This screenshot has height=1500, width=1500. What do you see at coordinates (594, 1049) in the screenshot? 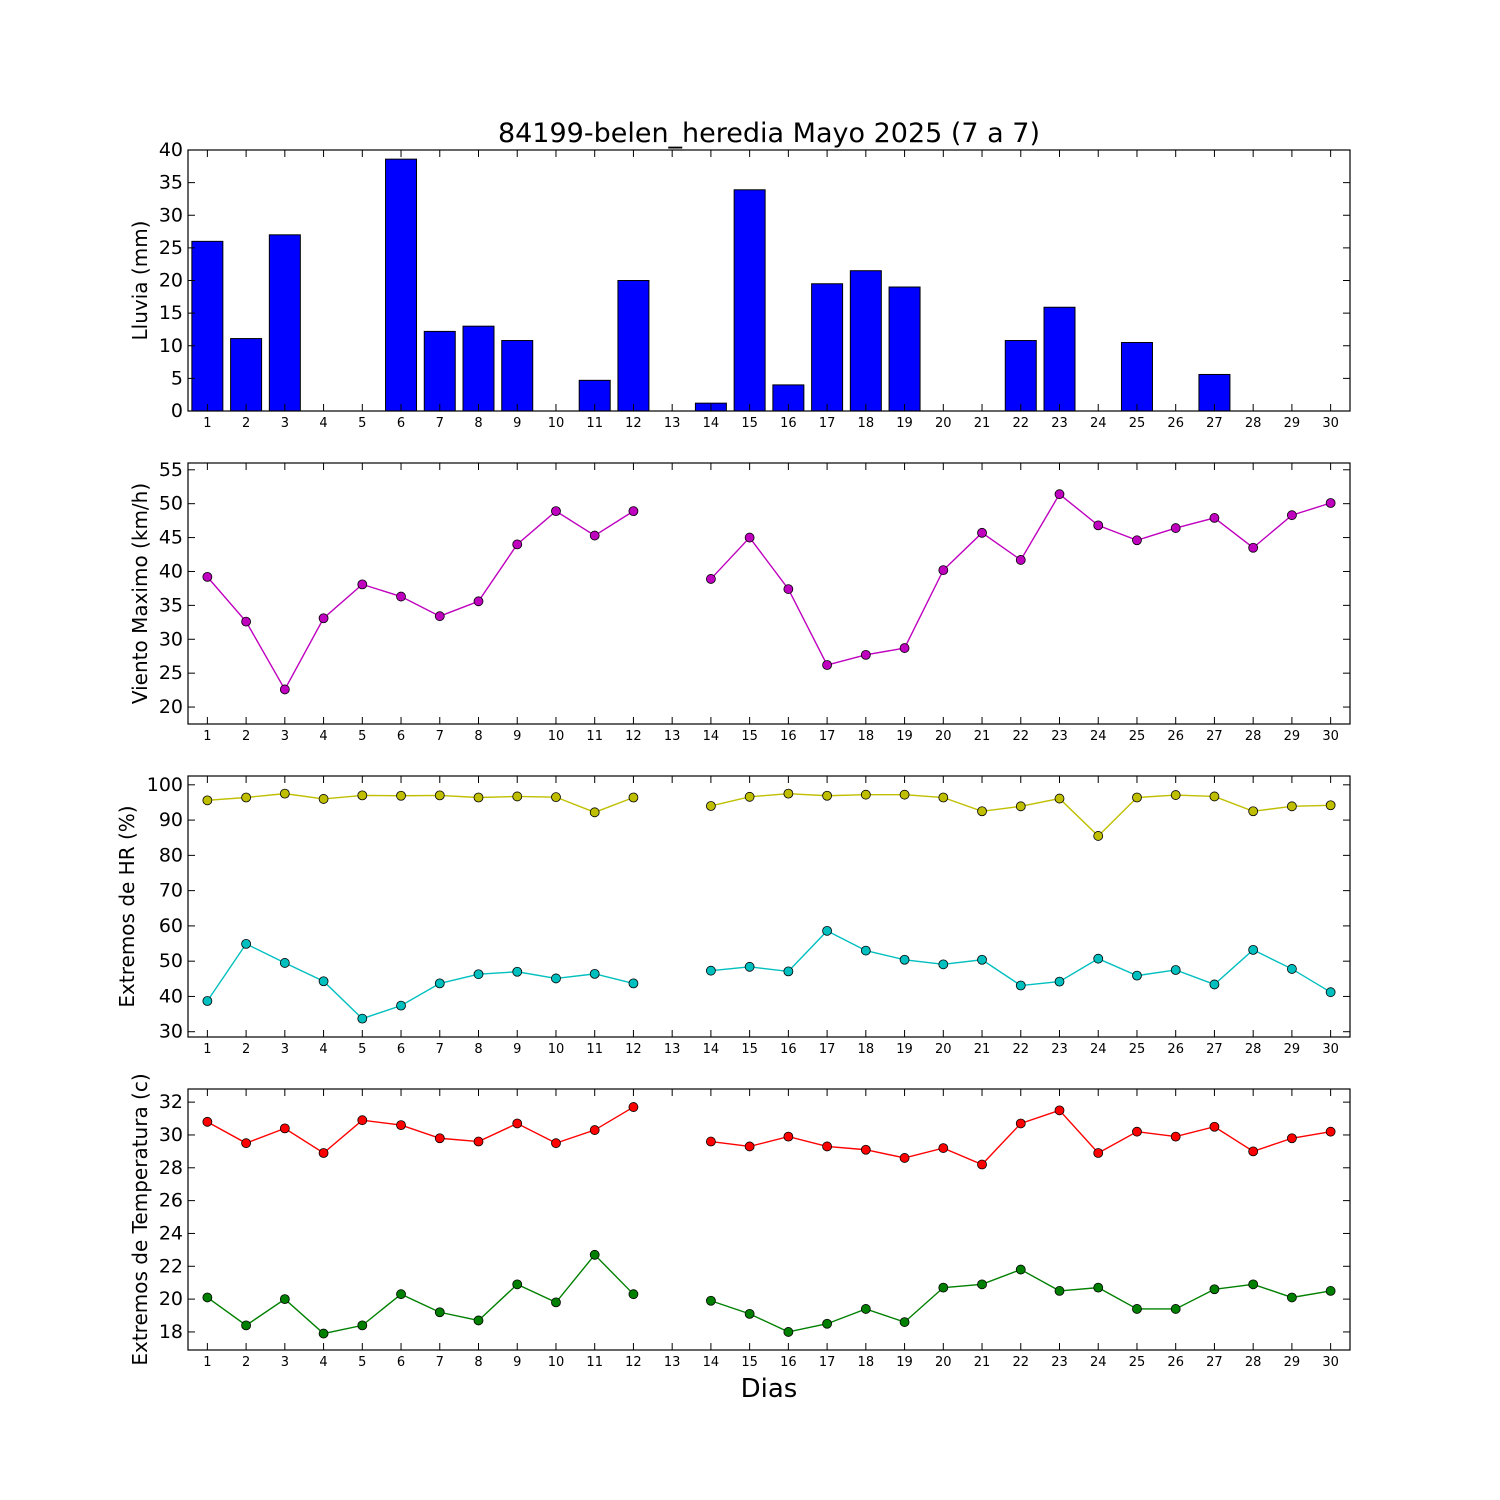
I see `x-tick-label-hr-11: 11` at bounding box center [594, 1049].